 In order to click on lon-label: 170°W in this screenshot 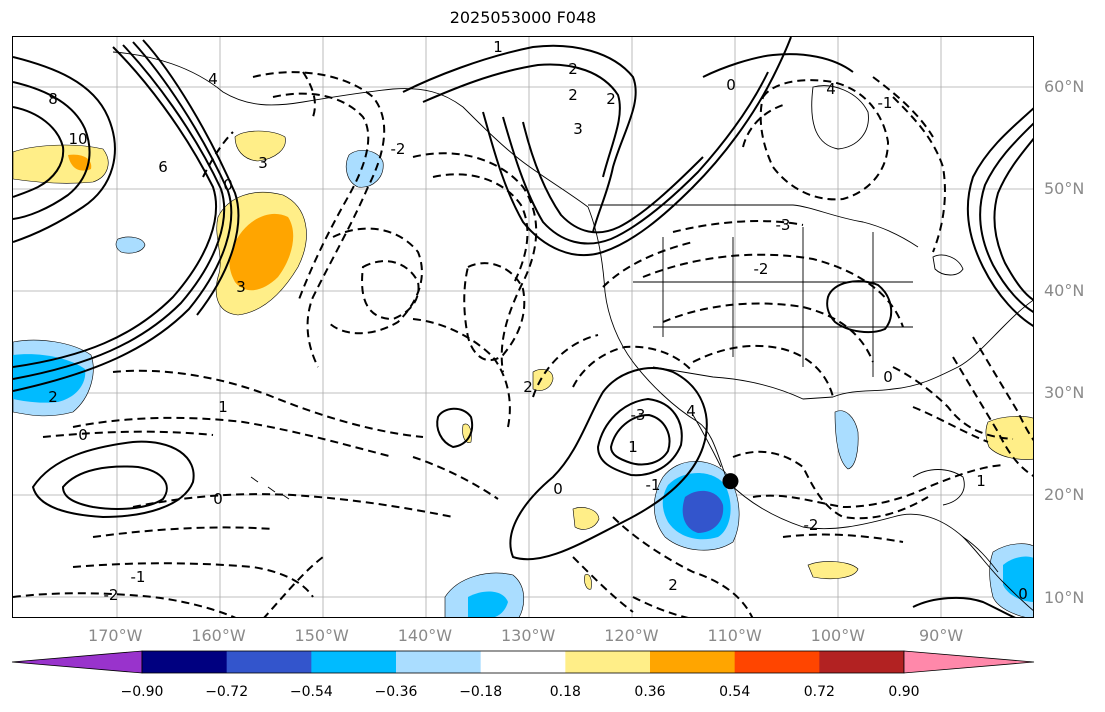, I will do `click(115, 635)`.